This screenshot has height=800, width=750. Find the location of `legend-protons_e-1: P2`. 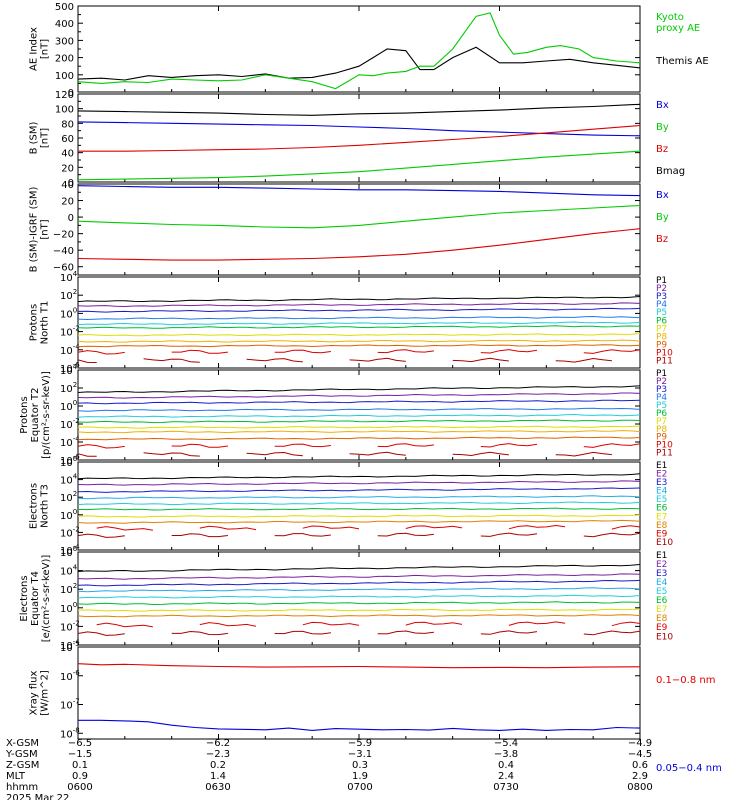

legend-protons_e-1: P2 is located at coordinates (661, 382).